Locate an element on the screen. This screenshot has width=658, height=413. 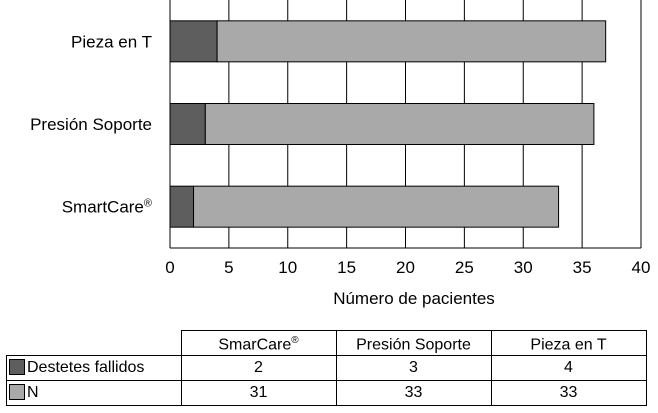
x-axis-title: Número de pacientes is located at coordinates (414, 298).